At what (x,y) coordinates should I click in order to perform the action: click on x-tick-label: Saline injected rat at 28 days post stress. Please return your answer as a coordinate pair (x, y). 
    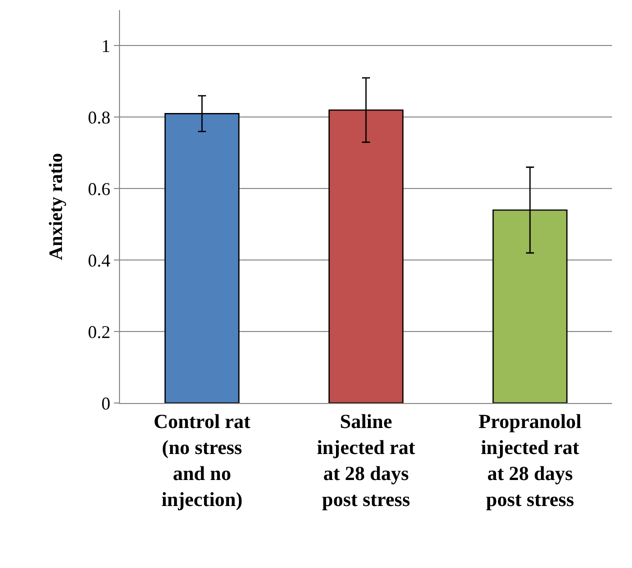
    Looking at the image, I should click on (366, 461).